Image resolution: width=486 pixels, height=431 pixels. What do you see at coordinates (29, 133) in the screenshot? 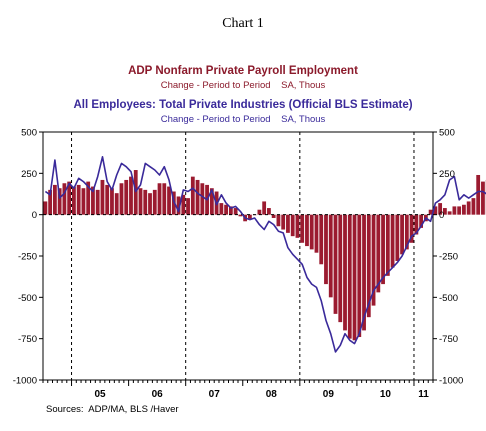
I see `y-tick-label-left: 500` at bounding box center [29, 133].